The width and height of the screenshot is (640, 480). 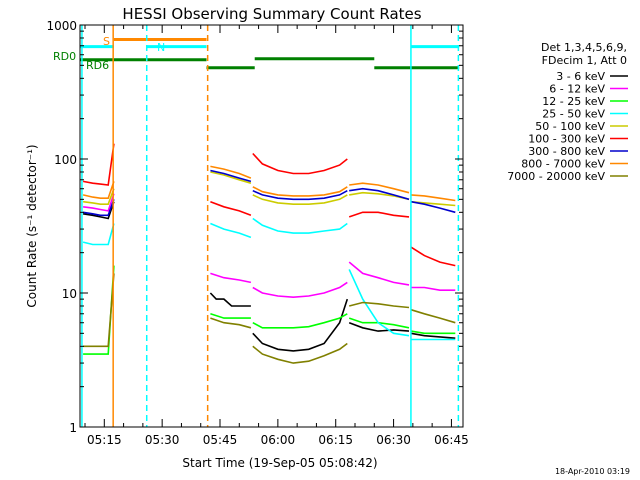 I want to click on legend-header-1: Det 1,3,4,5,6,9,, so click(x=584, y=47).